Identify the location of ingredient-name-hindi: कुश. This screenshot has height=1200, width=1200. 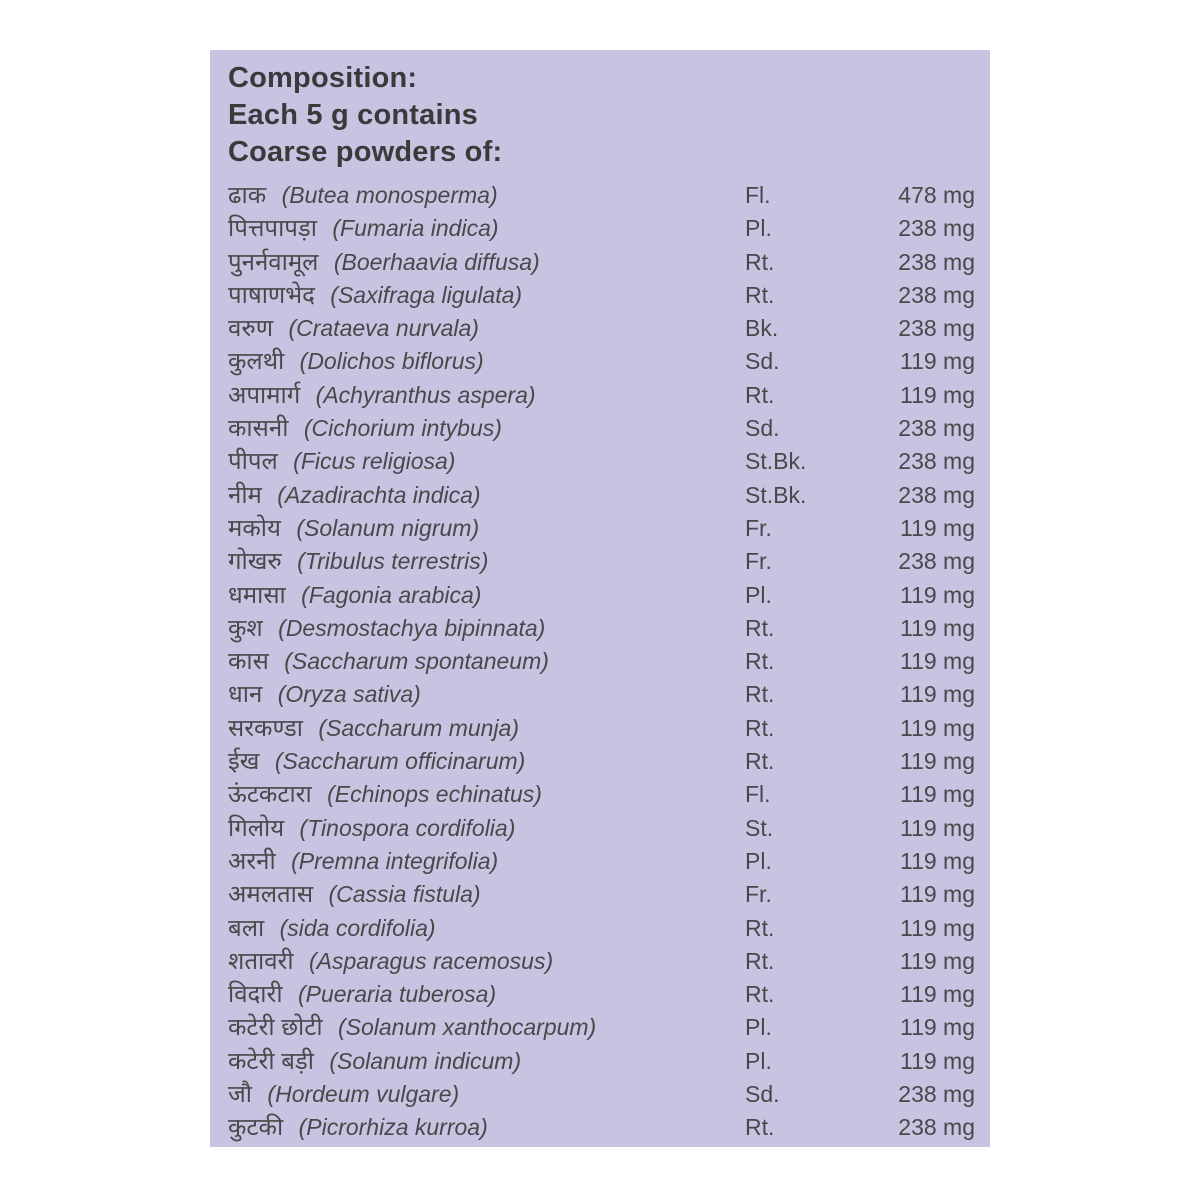
(245, 628).